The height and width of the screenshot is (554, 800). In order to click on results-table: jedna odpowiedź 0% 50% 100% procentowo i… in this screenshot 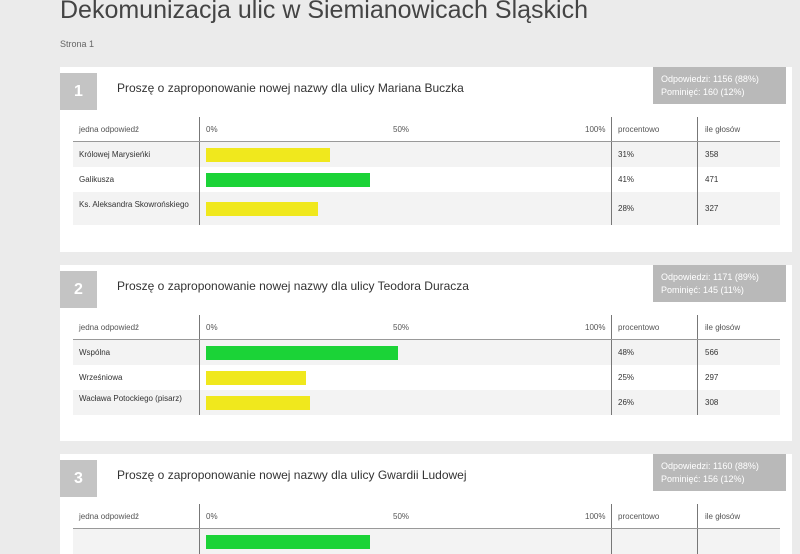, I will do `click(426, 529)`.